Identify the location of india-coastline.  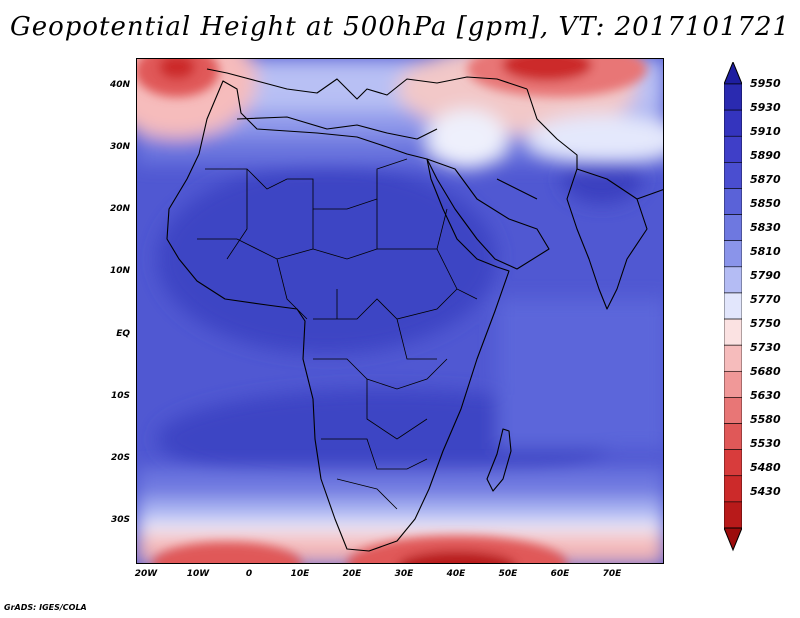
(607, 239).